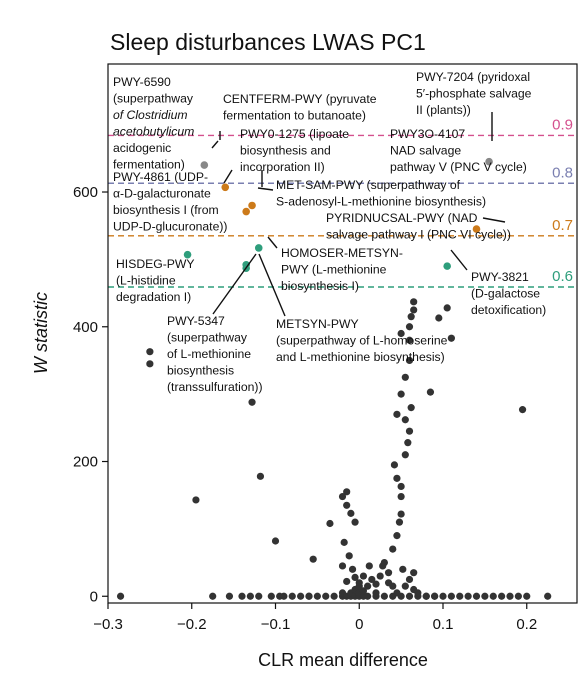  I want to click on annotation-line: biosynthesis, so click(200, 371).